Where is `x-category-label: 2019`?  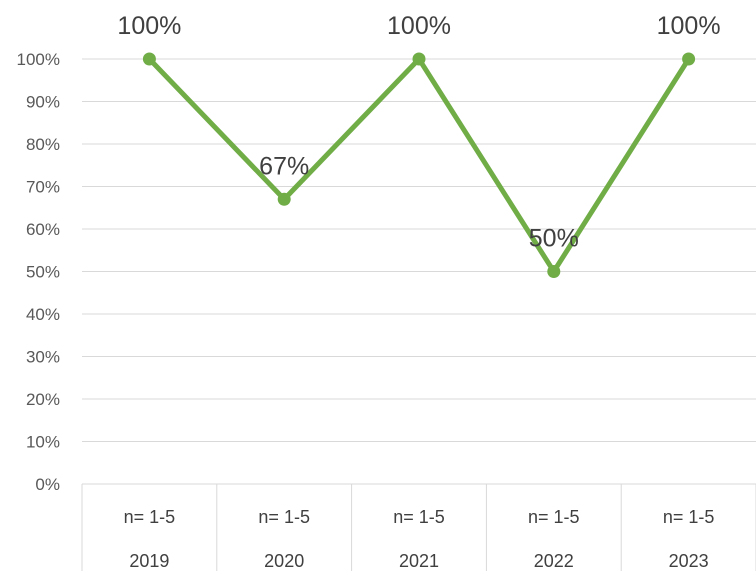 x-category-label: 2019 is located at coordinates (149, 561).